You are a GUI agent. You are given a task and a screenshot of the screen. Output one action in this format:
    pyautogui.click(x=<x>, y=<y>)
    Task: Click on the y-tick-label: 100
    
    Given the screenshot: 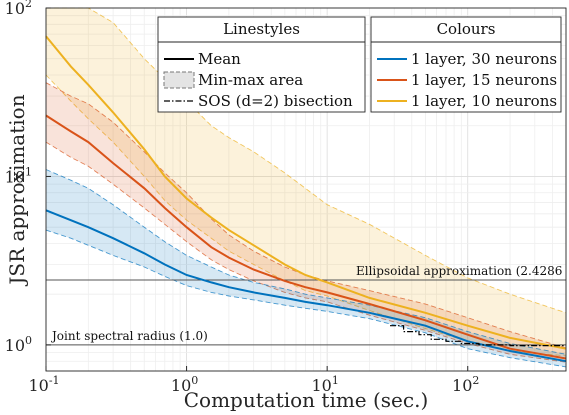 What is the action you would take?
    pyautogui.click(x=18, y=344)
    